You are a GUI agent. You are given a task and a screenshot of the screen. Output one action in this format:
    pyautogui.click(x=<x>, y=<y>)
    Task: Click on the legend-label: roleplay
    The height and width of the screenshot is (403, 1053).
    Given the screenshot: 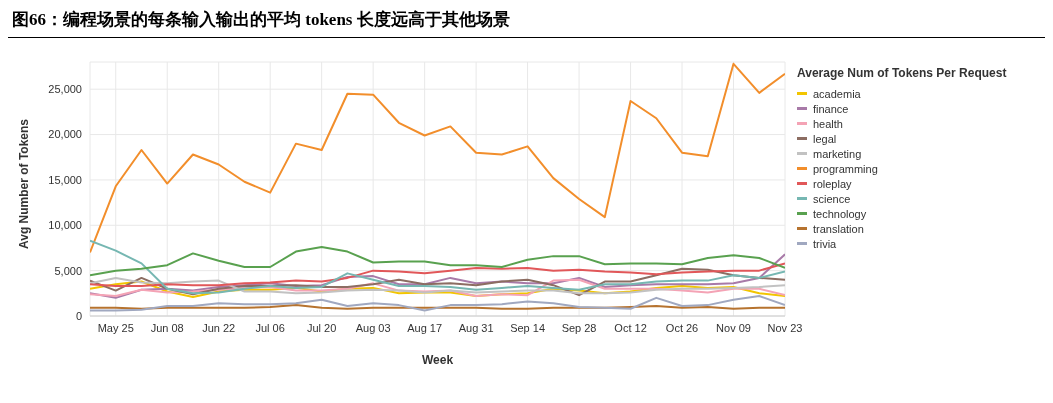 What is the action you would take?
    pyautogui.click(x=832, y=183)
    